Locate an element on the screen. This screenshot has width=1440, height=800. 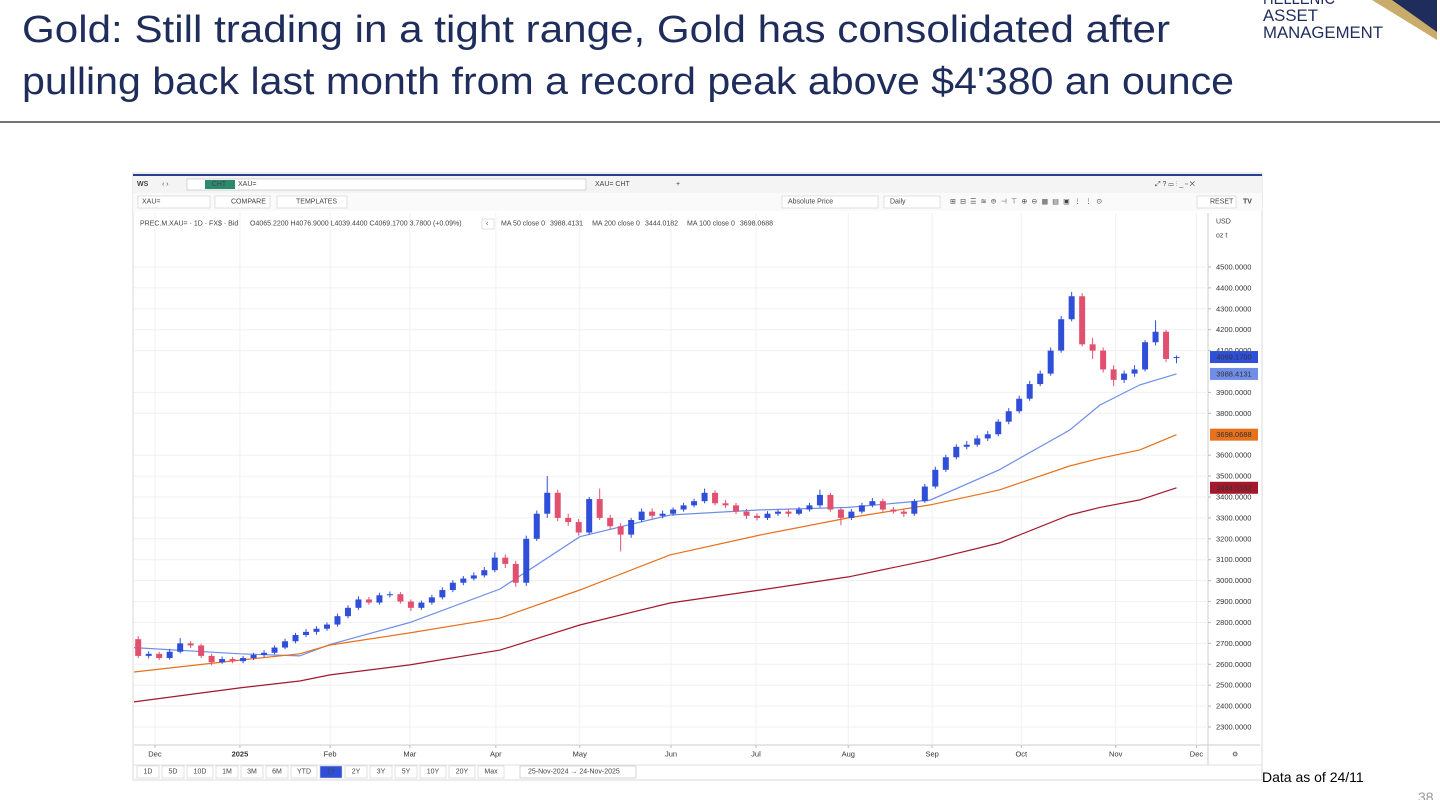
currency: USD is located at coordinates (1223, 222).